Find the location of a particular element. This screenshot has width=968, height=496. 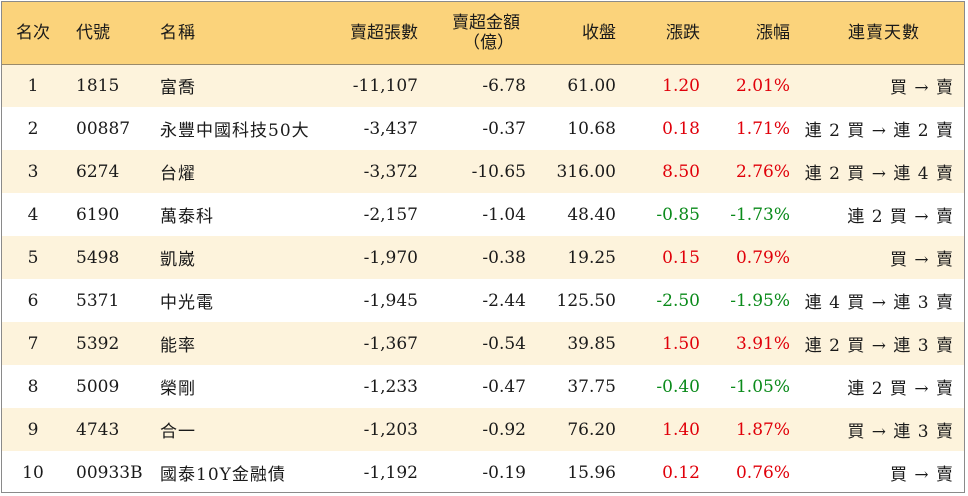

cell-name: 國泰10Y金融債 is located at coordinates (223, 475).